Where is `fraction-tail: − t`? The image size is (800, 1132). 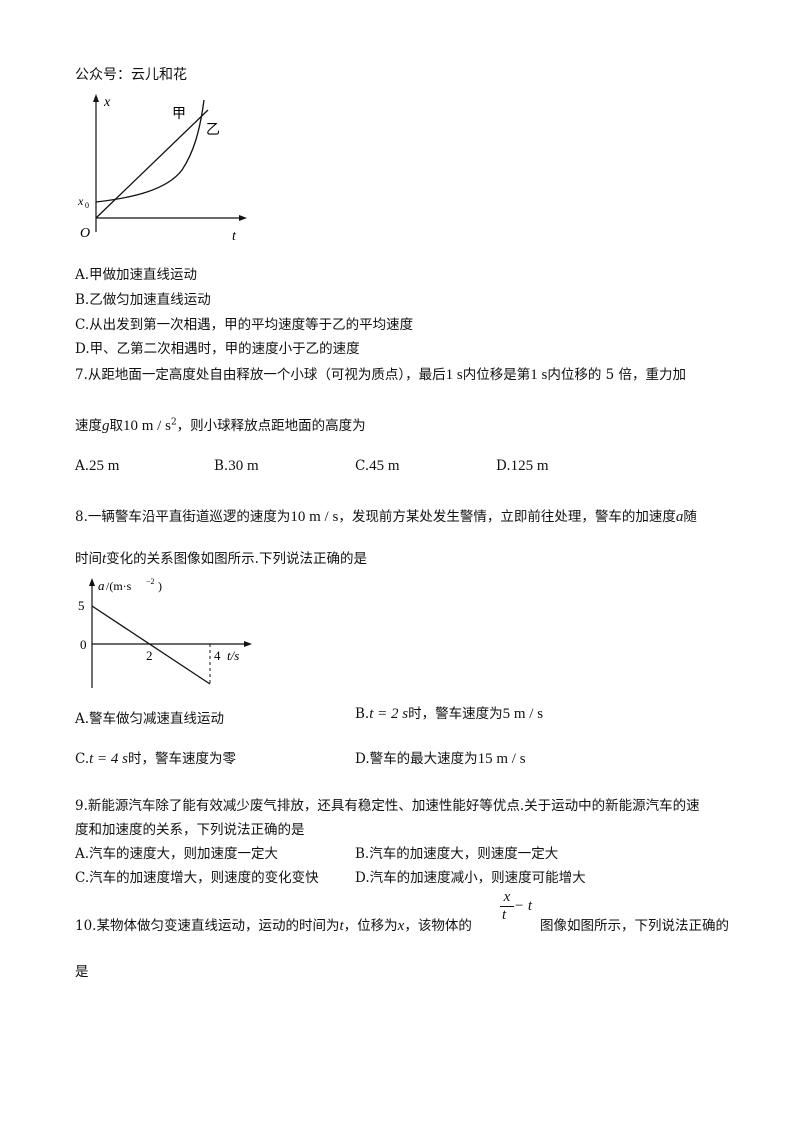 fraction-tail: − t is located at coordinates (523, 906).